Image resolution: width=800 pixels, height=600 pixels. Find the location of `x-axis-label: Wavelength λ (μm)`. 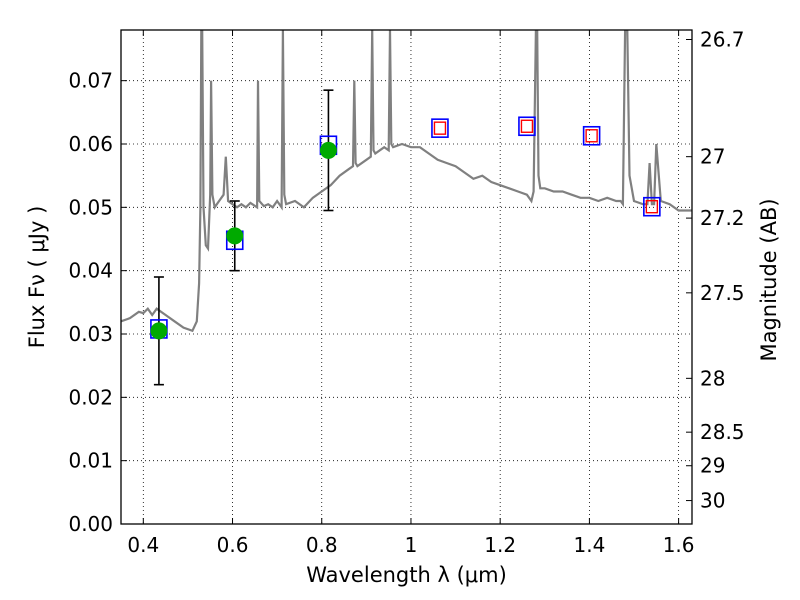

x-axis-label: Wavelength λ (μm) is located at coordinates (406, 575).